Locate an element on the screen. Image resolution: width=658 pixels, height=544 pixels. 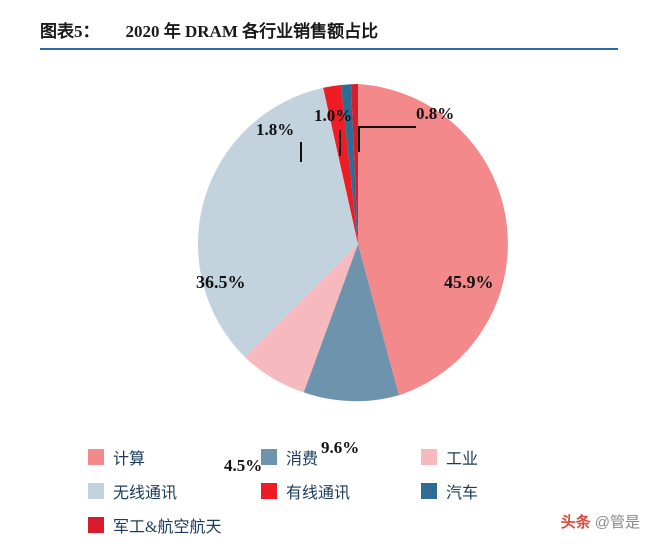
page-title: 2020 年 DRAM 各行业销售额占比 is located at coordinates (252, 31).